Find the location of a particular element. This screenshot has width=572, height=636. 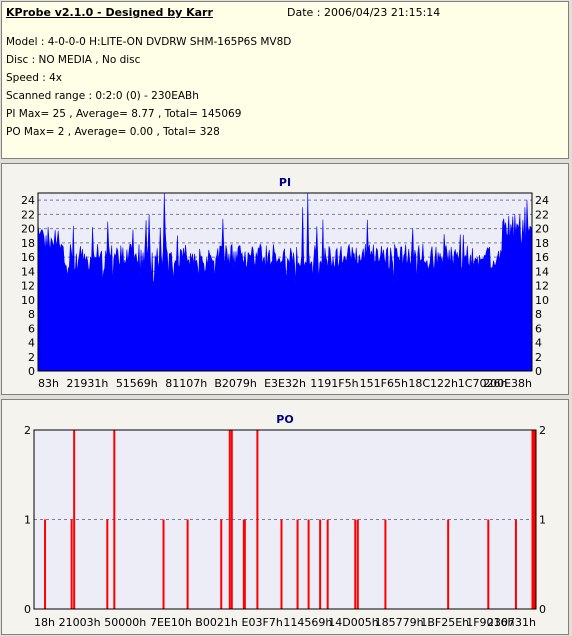

pi-xtick-label: E3E32h is located at coordinates (285, 383).